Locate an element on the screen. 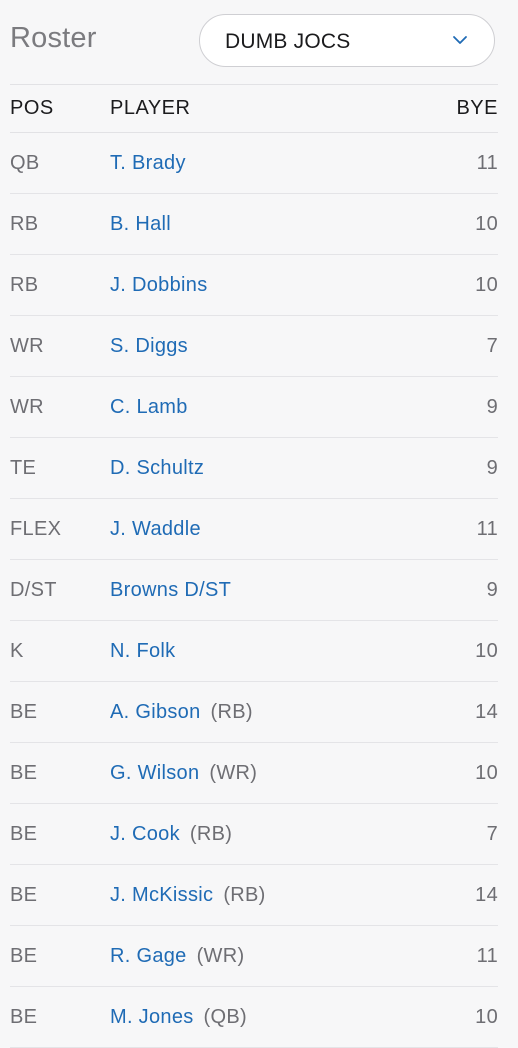 This screenshot has width=518, height=1048. table-row: WR C. Lamb 9 is located at coordinates (254, 407).